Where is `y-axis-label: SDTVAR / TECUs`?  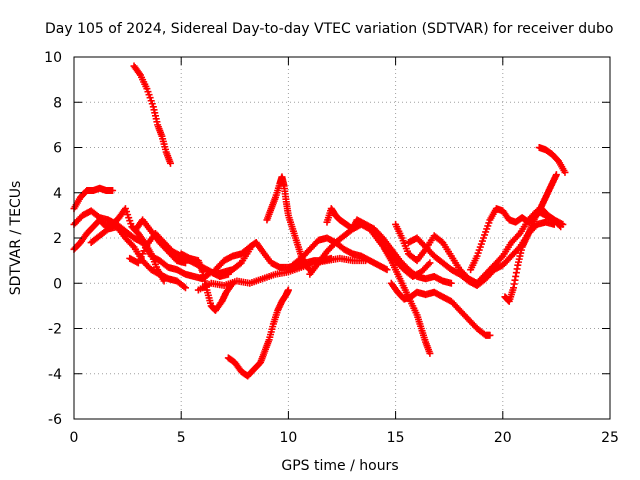
y-axis-label: SDTVAR / TECUs is located at coordinates (16, 238).